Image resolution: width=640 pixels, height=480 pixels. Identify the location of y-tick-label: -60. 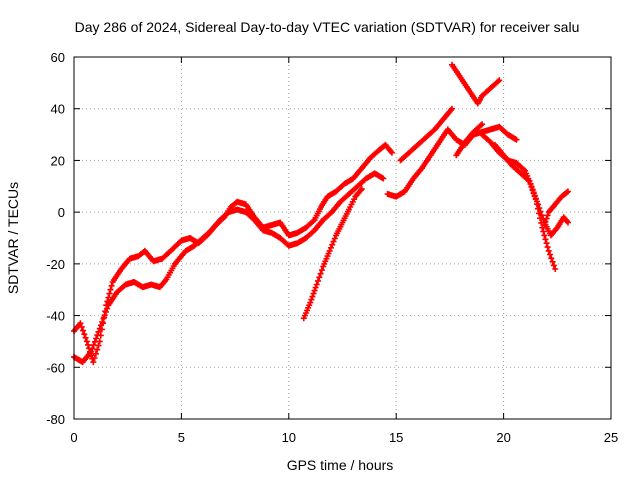
(55, 367).